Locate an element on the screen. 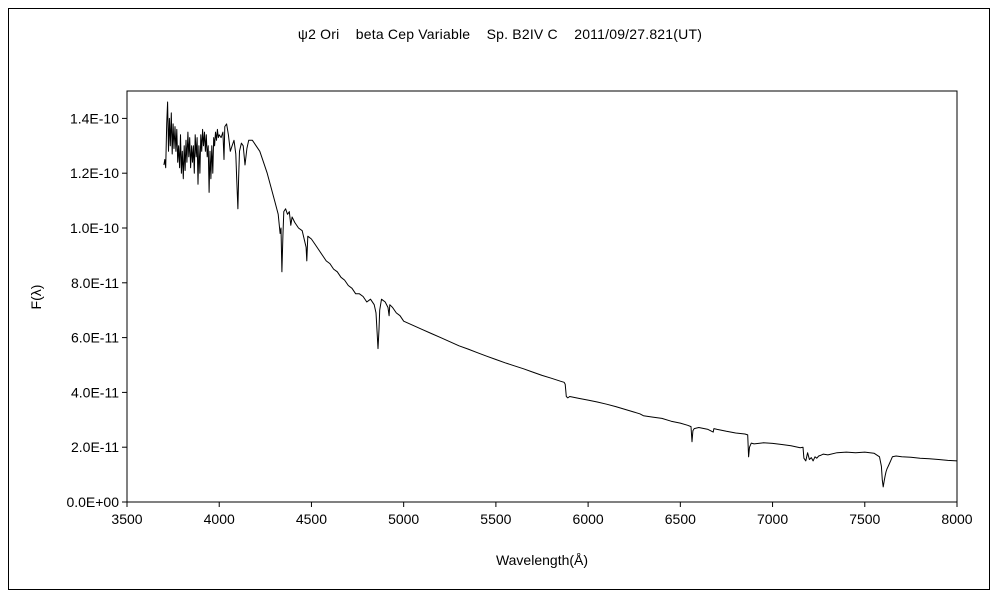 The height and width of the screenshot is (600, 1000). x-tick-label: 4500 is located at coordinates (311, 519).